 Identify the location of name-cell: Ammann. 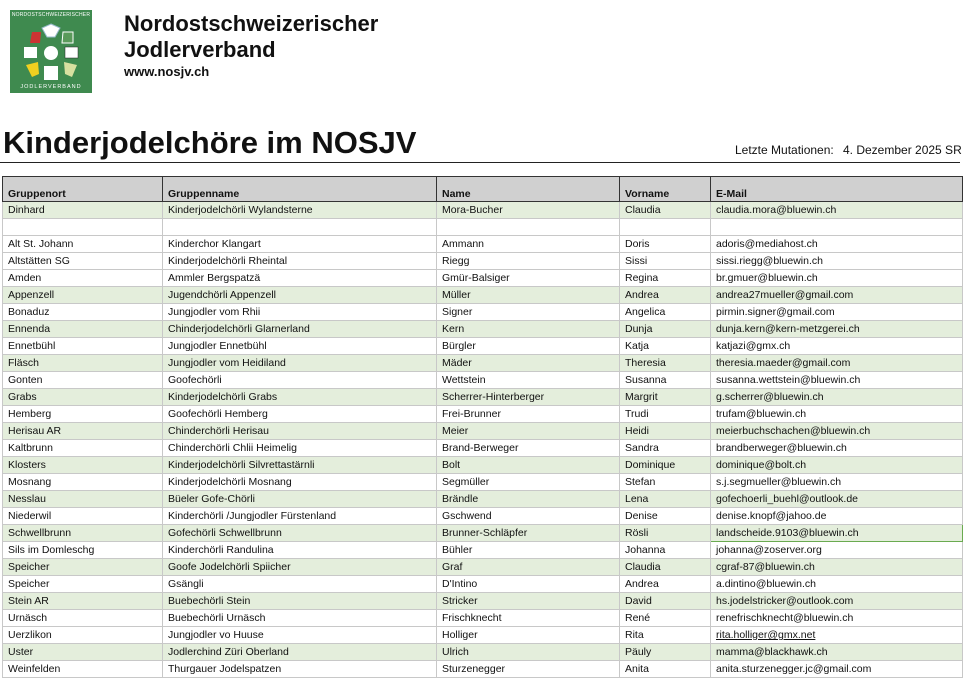
(528, 244).